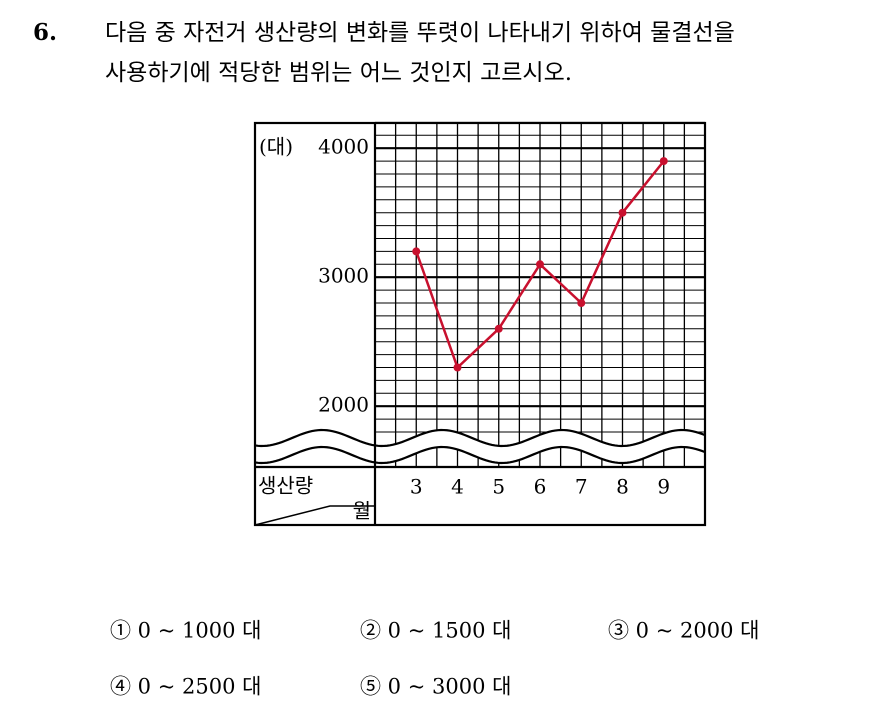  What do you see at coordinates (362, 511) in the screenshot?
I see `col-label: 월` at bounding box center [362, 511].